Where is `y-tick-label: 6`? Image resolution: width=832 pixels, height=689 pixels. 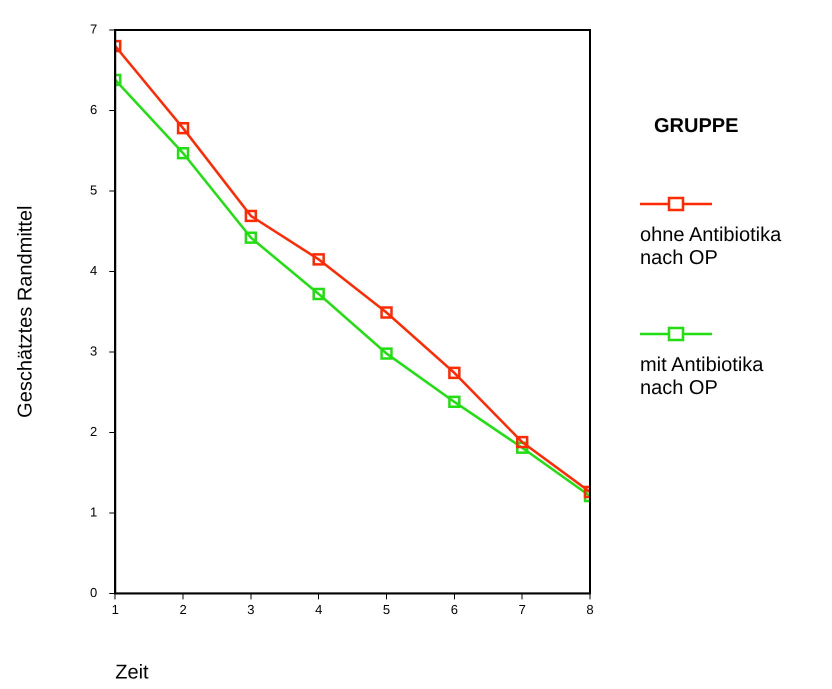 y-tick-label: 6 is located at coordinates (94, 110).